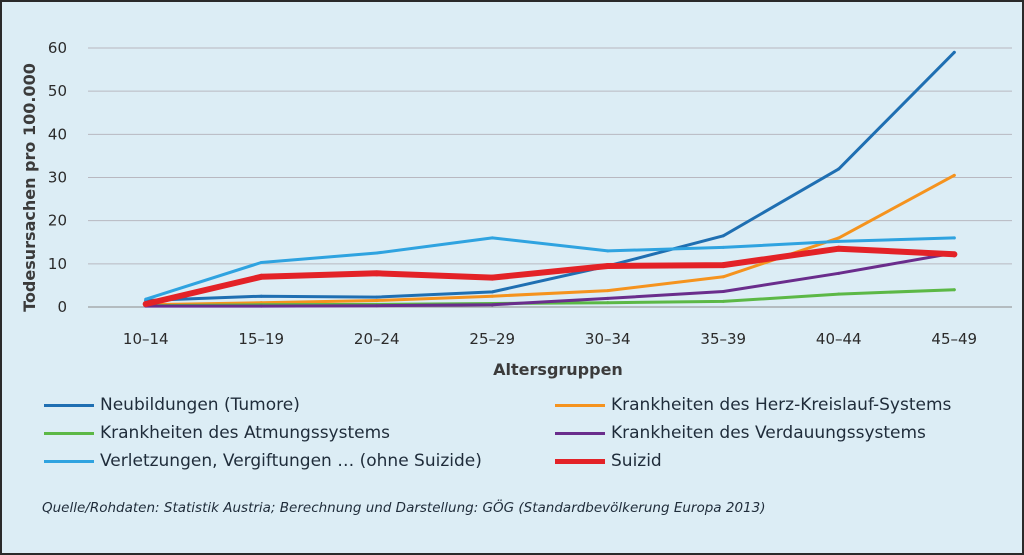 The image size is (1024, 555). I want to click on legend-label: Krankheiten des Atmungssystems, so click(245, 433).